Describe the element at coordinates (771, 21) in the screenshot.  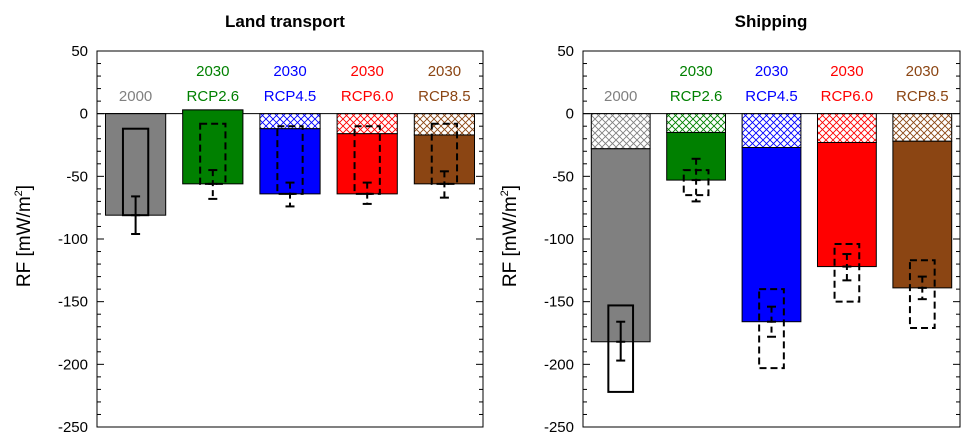
I see `panel-title: Shipping` at that location.